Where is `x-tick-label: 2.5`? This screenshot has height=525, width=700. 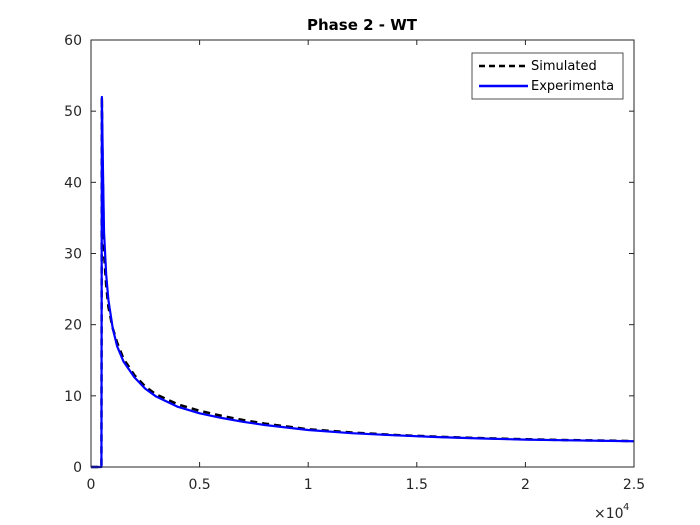 x-tick-label: 2.5 is located at coordinates (634, 485).